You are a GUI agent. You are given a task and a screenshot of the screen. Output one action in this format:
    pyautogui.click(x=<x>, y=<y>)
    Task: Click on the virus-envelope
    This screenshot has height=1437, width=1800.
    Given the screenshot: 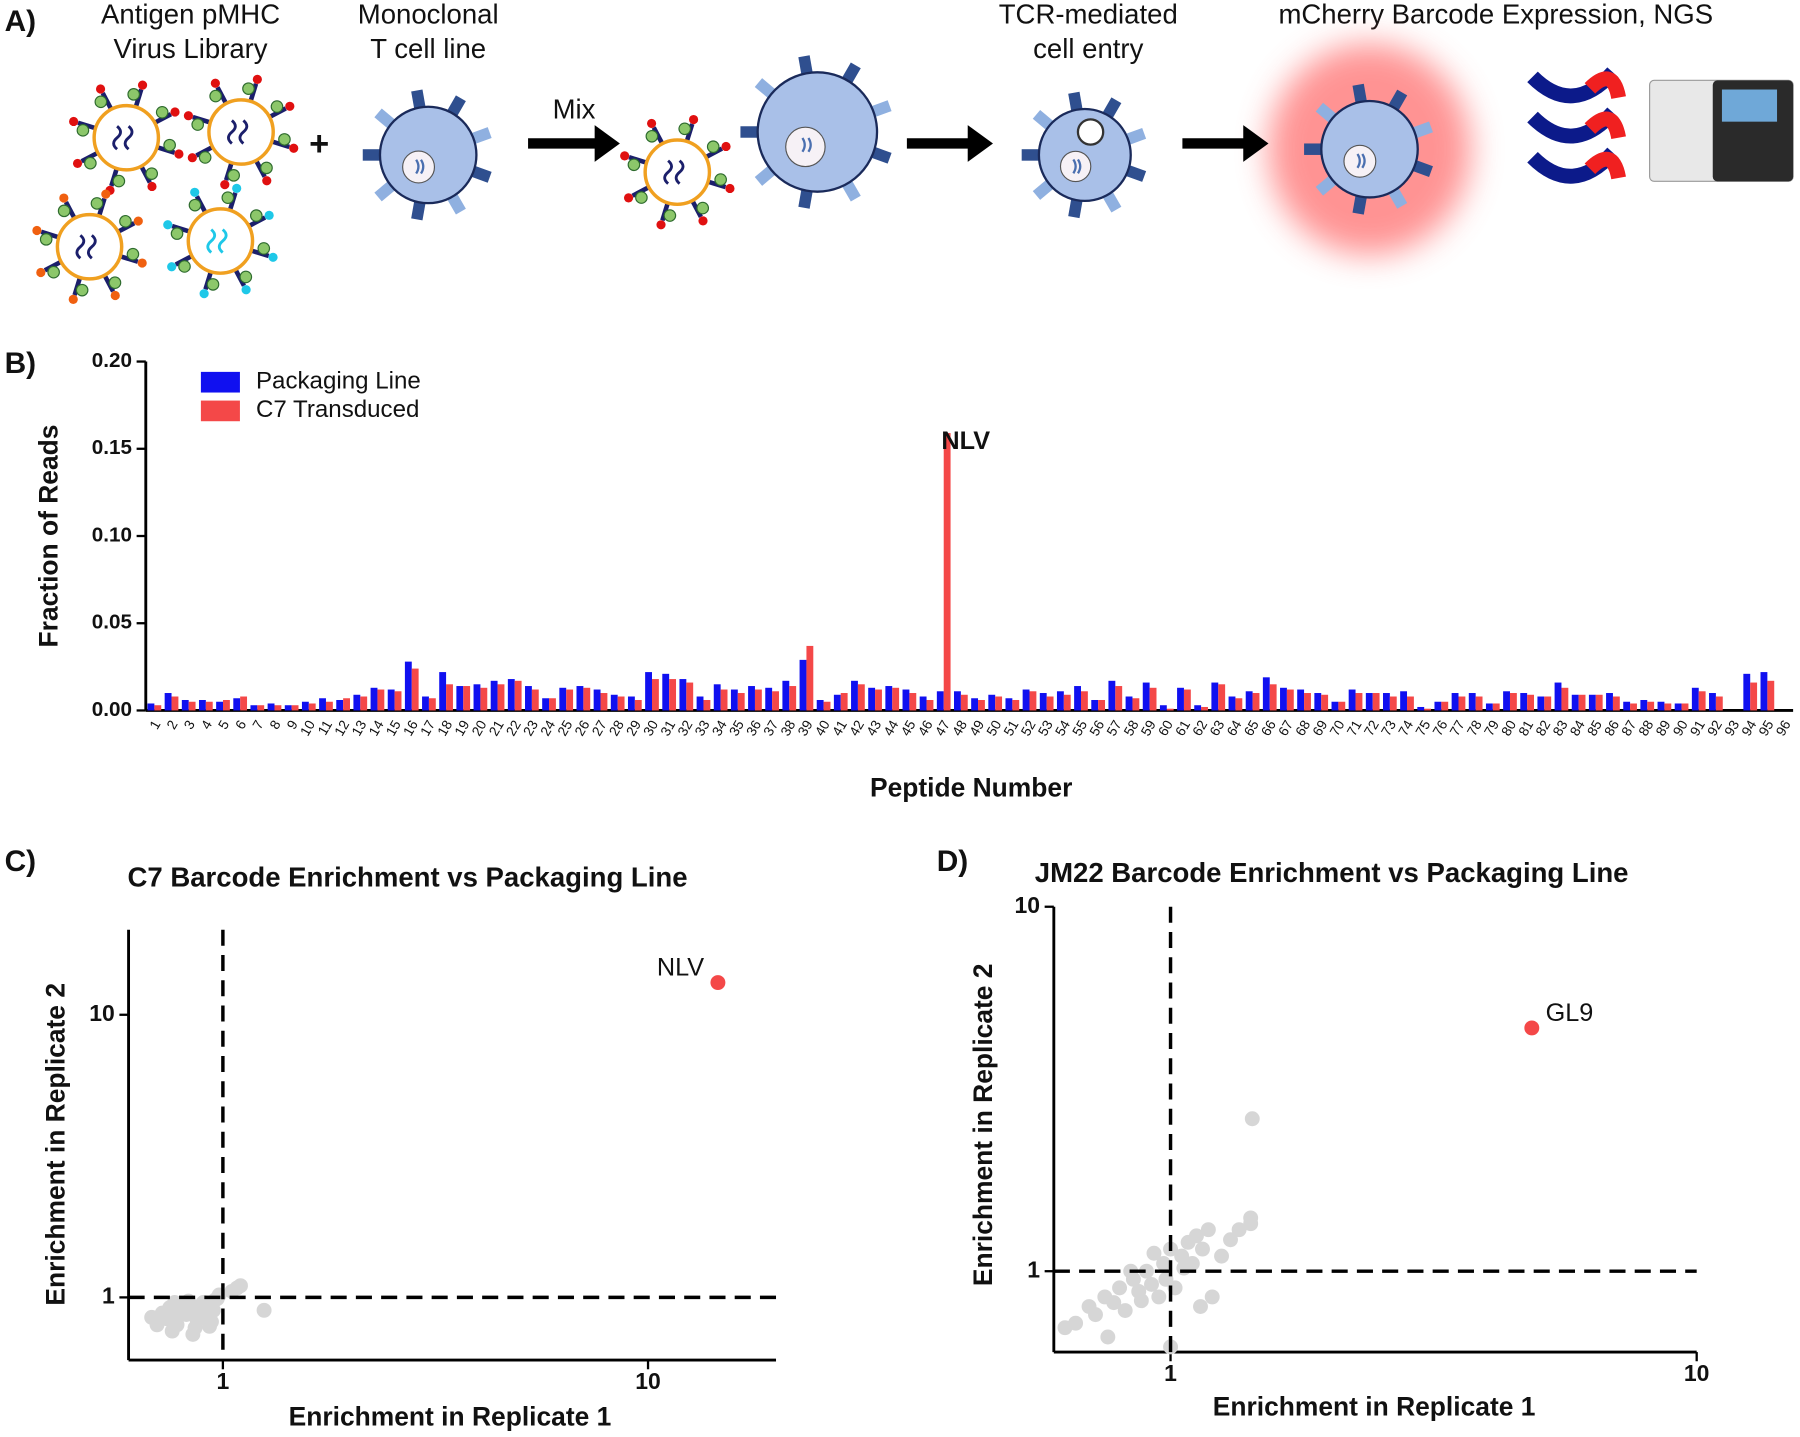 What is the action you would take?
    pyautogui.click(x=89, y=246)
    